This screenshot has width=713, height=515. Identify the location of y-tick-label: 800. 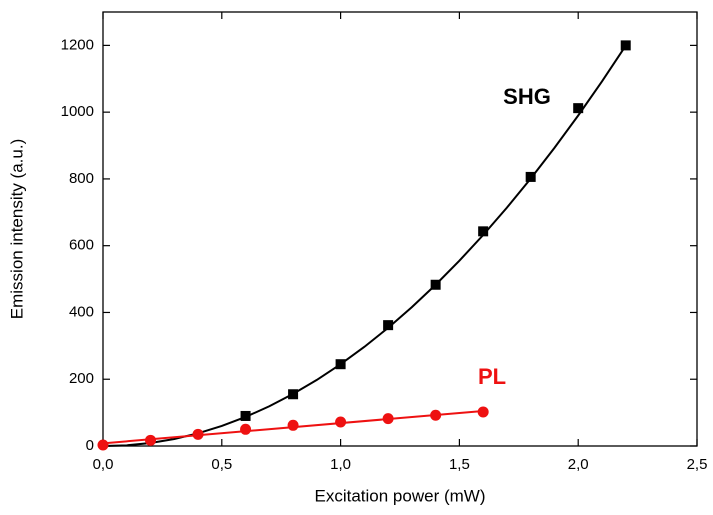
(81, 178).